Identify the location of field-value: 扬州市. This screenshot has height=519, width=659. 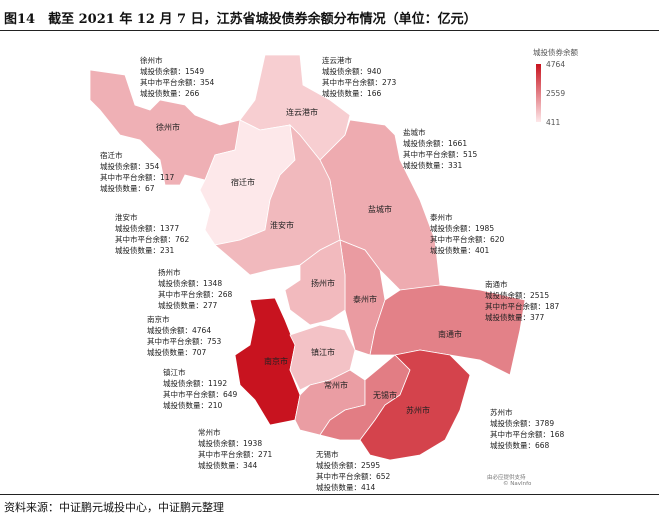
(169, 272).